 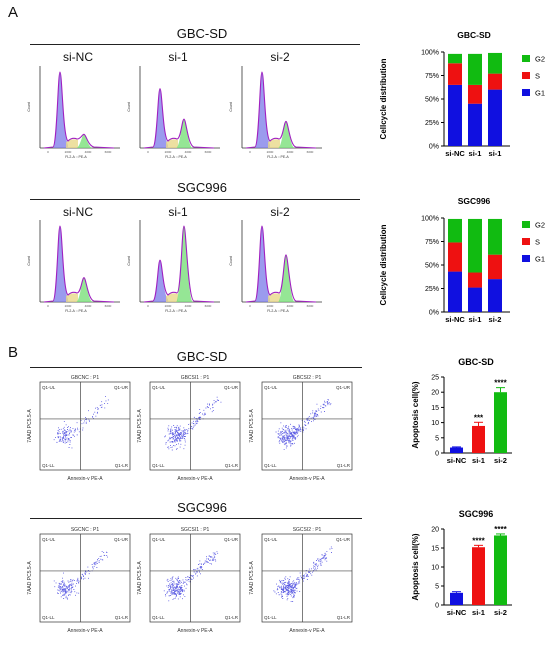 What do you see at coordinates (437, 587) in the screenshot?
I see `y-tick-label: 5` at bounding box center [437, 587].